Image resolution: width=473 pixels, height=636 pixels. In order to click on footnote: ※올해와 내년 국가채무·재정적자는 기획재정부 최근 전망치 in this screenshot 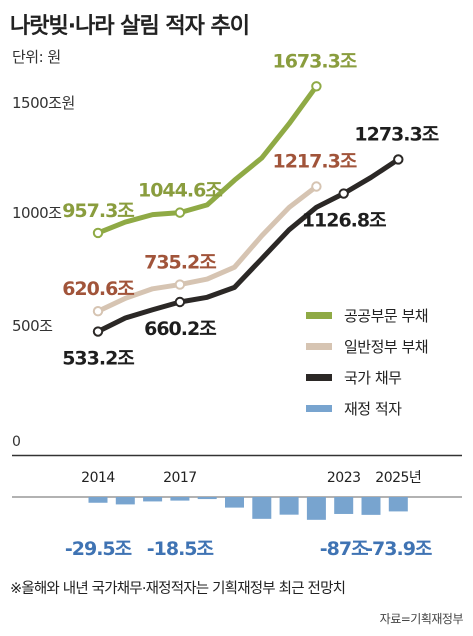, I will do `click(178, 589)`.